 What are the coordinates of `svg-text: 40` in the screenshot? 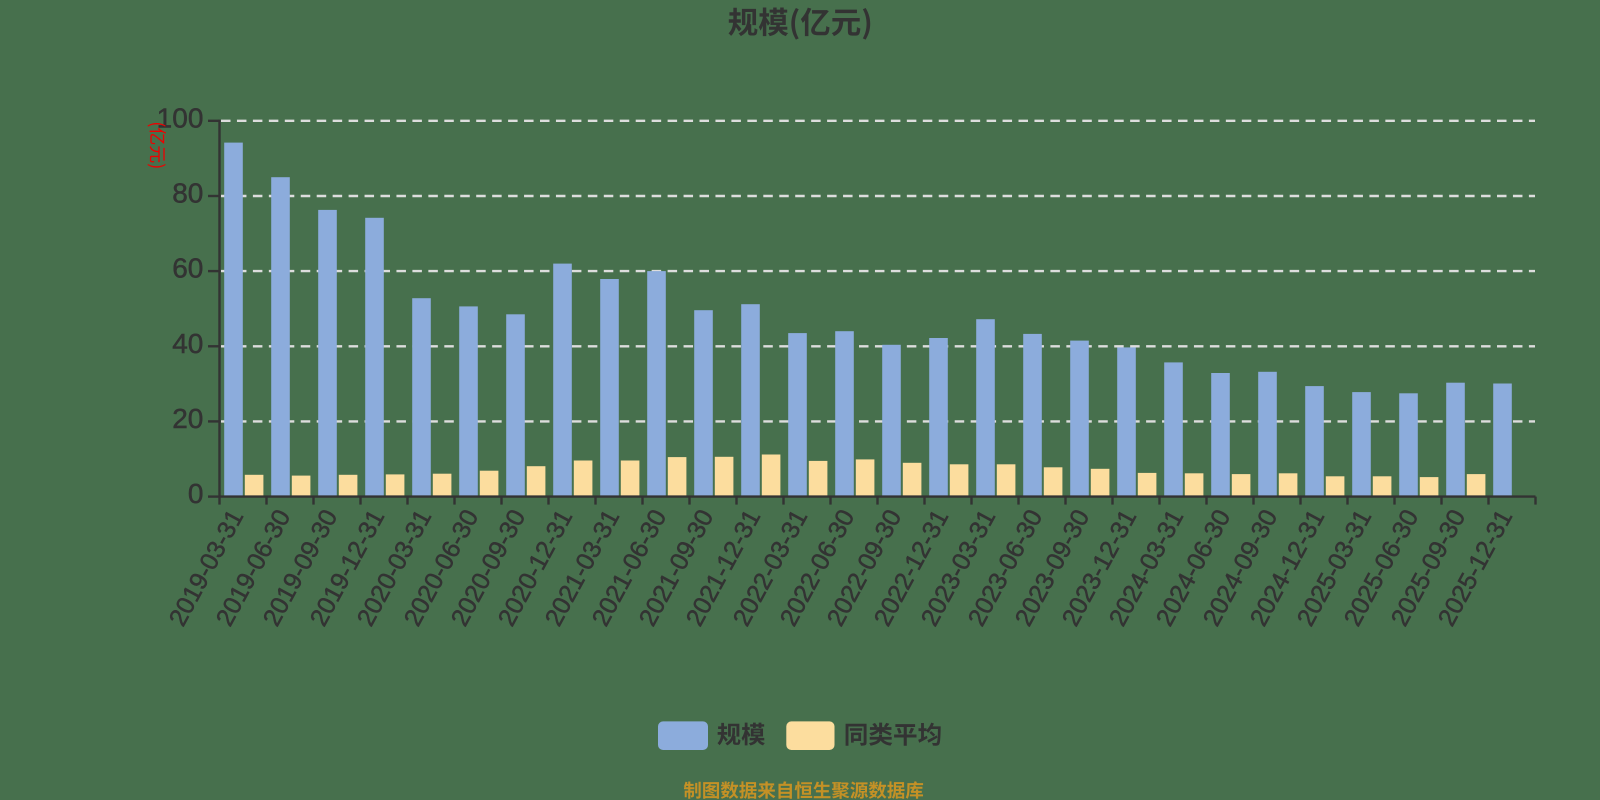 It's located at (187, 343).